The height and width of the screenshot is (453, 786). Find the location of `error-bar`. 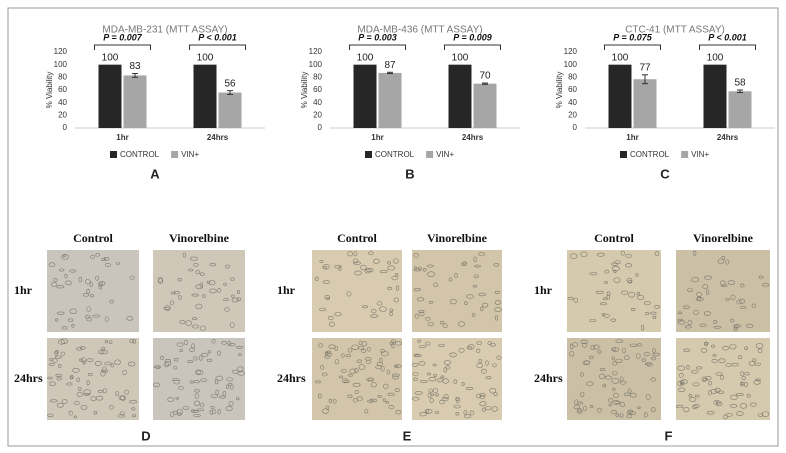

error-bar is located at coordinates (390, 73).